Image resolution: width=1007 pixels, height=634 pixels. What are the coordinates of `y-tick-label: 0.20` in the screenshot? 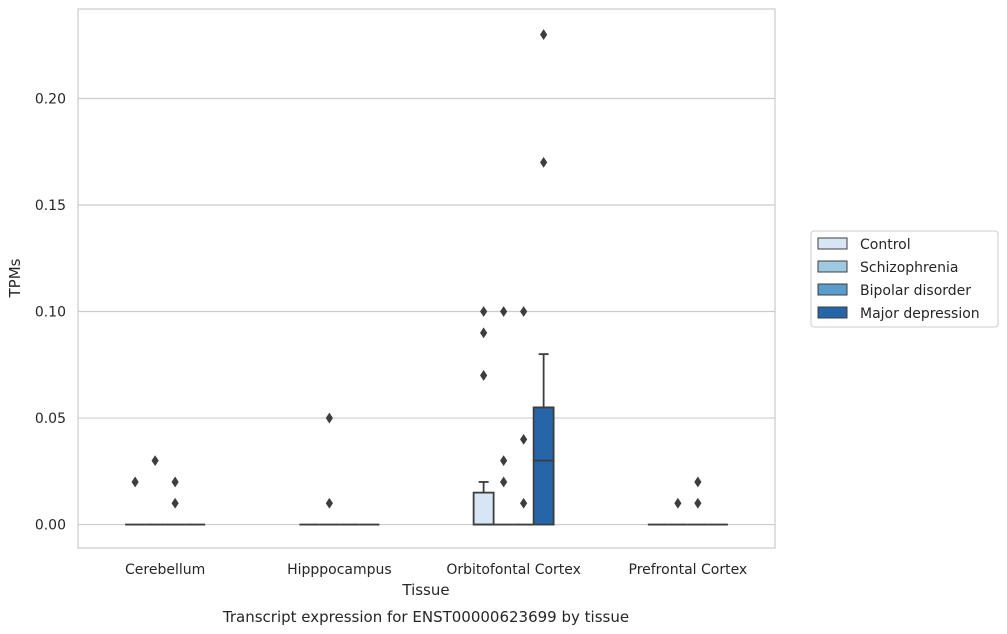 It's located at (50, 99).